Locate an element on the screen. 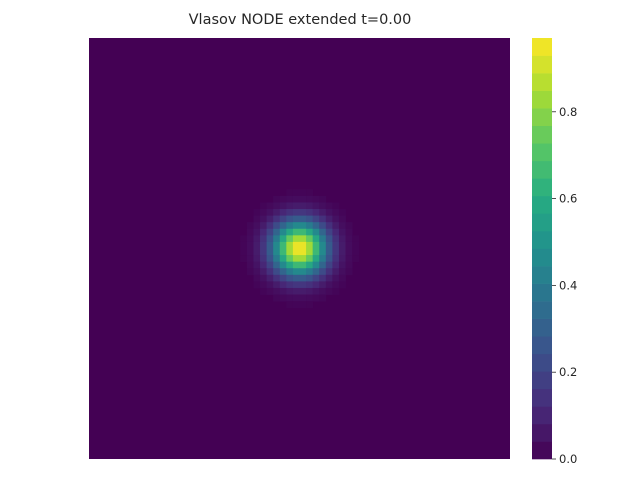 This screenshot has height=480, width=640. colorbar-tick-label: 0.6 is located at coordinates (568, 199).